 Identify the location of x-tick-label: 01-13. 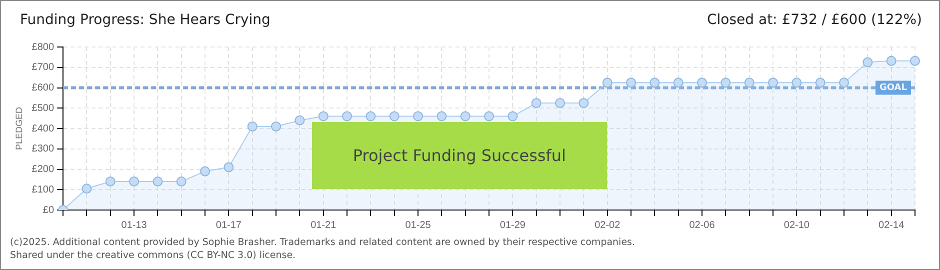
(134, 225).